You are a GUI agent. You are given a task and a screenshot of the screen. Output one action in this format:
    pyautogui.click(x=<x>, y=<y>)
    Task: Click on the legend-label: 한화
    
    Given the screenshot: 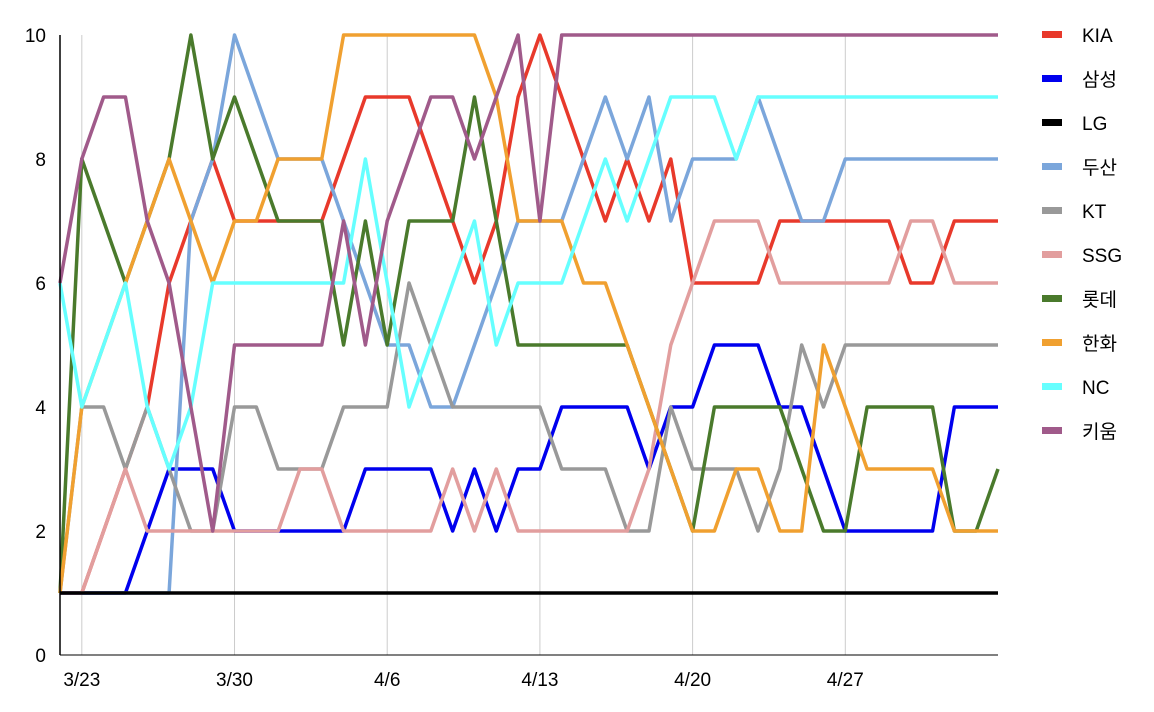 What is the action you would take?
    pyautogui.click(x=1099, y=344)
    